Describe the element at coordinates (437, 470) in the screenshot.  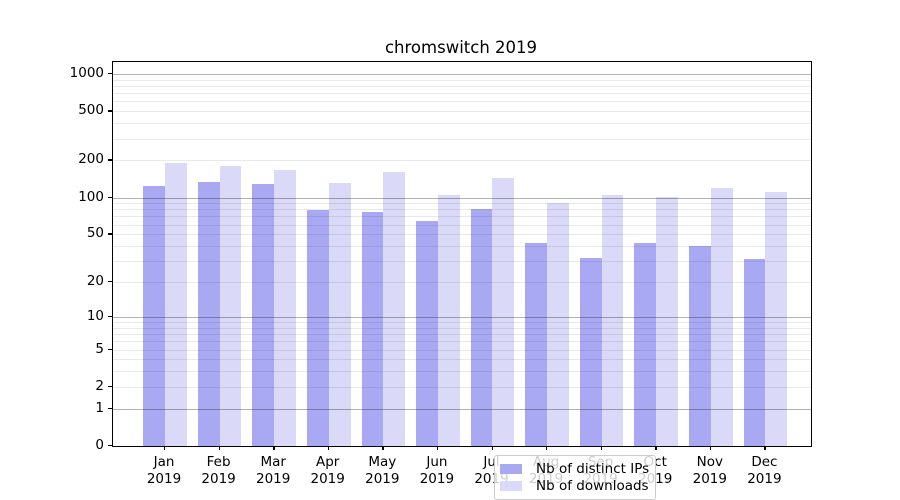
I see `x-tick-label: Jun 2019` at that location.